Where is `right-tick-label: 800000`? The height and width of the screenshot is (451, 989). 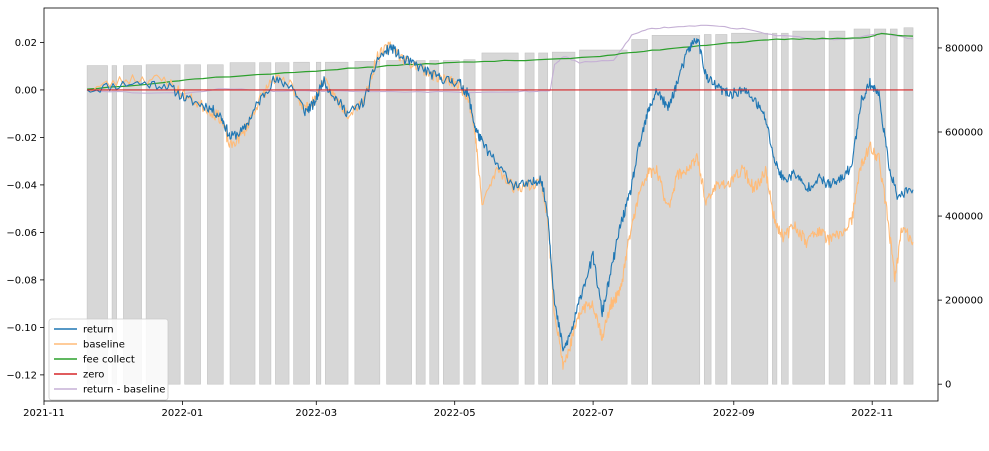
right-tick-label: 800000 is located at coordinates (964, 48).